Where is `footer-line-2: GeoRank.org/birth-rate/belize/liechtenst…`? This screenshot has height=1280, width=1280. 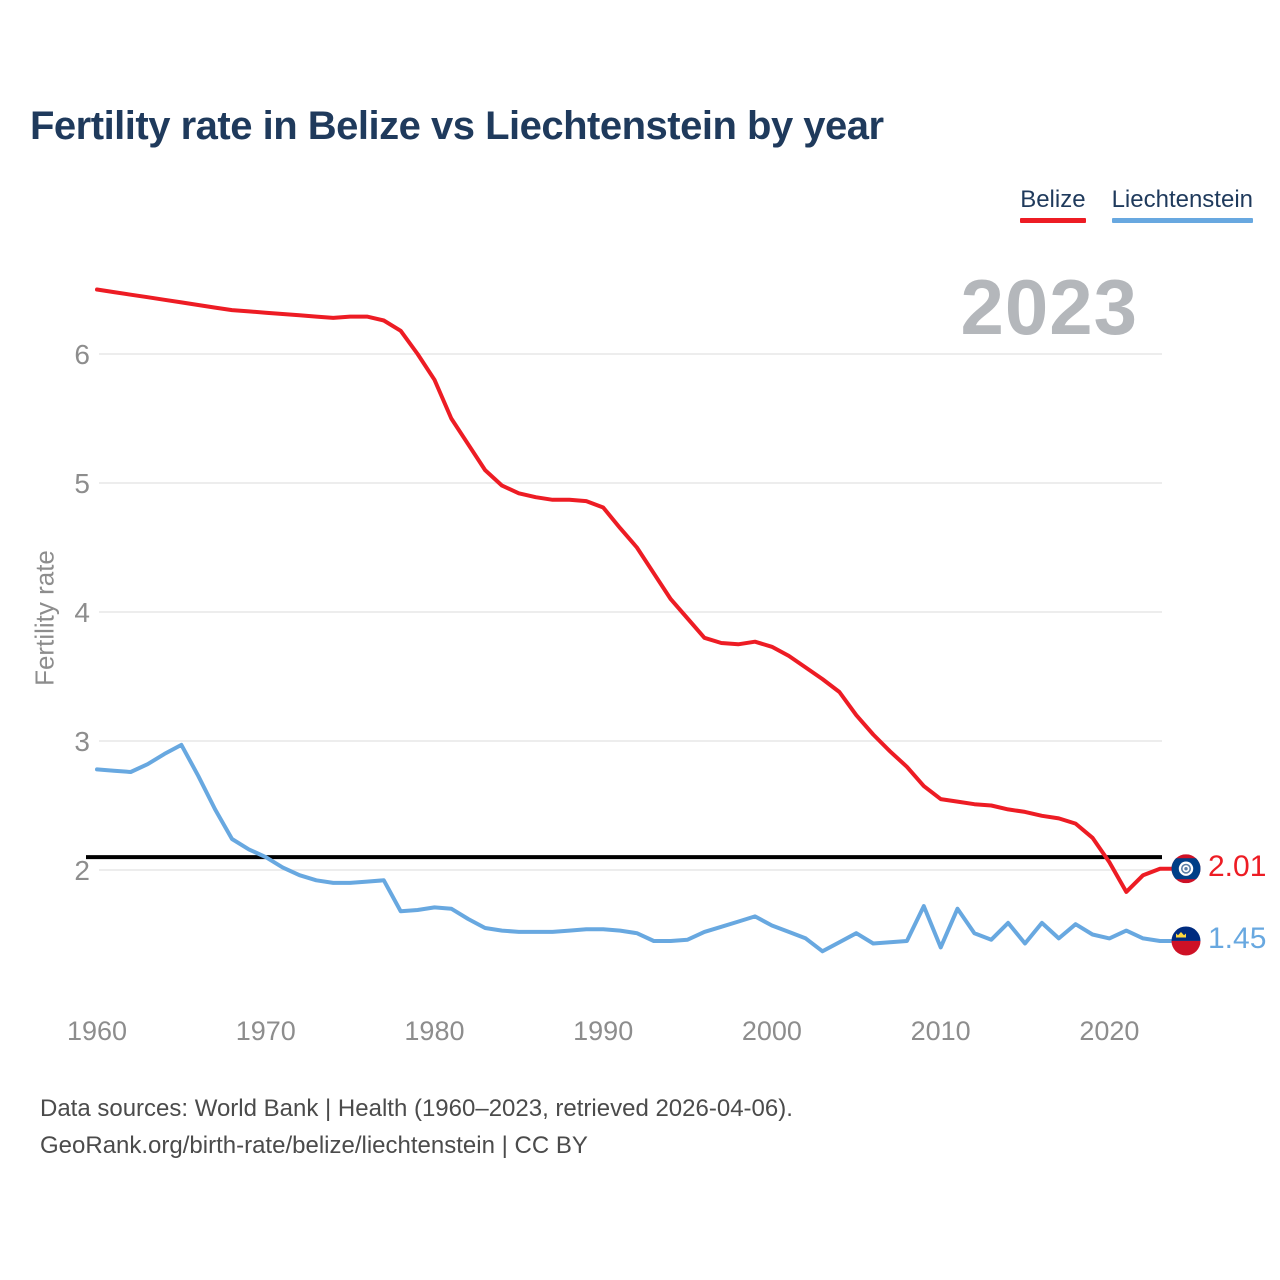 footer-line-2: GeoRank.org/birth-rate/belize/liechtenst… is located at coordinates (314, 1145).